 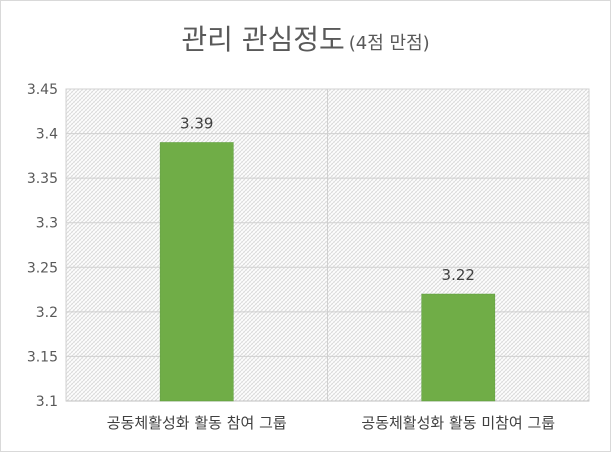 What do you see at coordinates (42, 268) in the screenshot?
I see `y-tick-label: 3.25` at bounding box center [42, 268].